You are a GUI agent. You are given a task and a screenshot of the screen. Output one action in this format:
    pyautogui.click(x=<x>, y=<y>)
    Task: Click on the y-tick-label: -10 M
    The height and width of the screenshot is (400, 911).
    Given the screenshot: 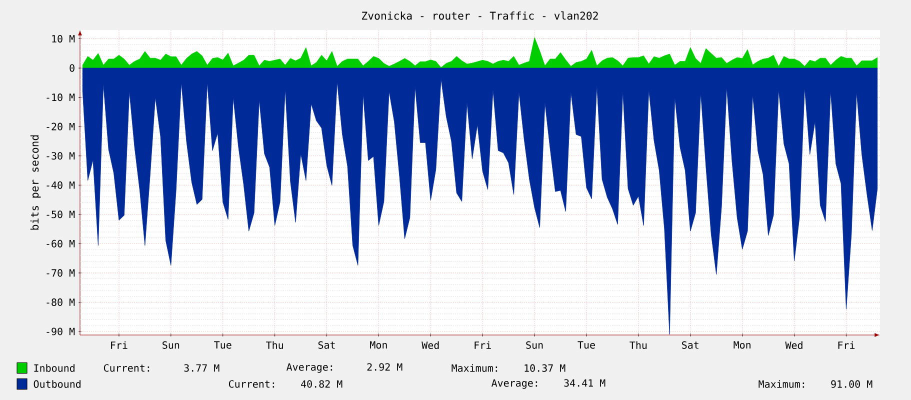 What is the action you would take?
    pyautogui.click(x=60, y=98)
    